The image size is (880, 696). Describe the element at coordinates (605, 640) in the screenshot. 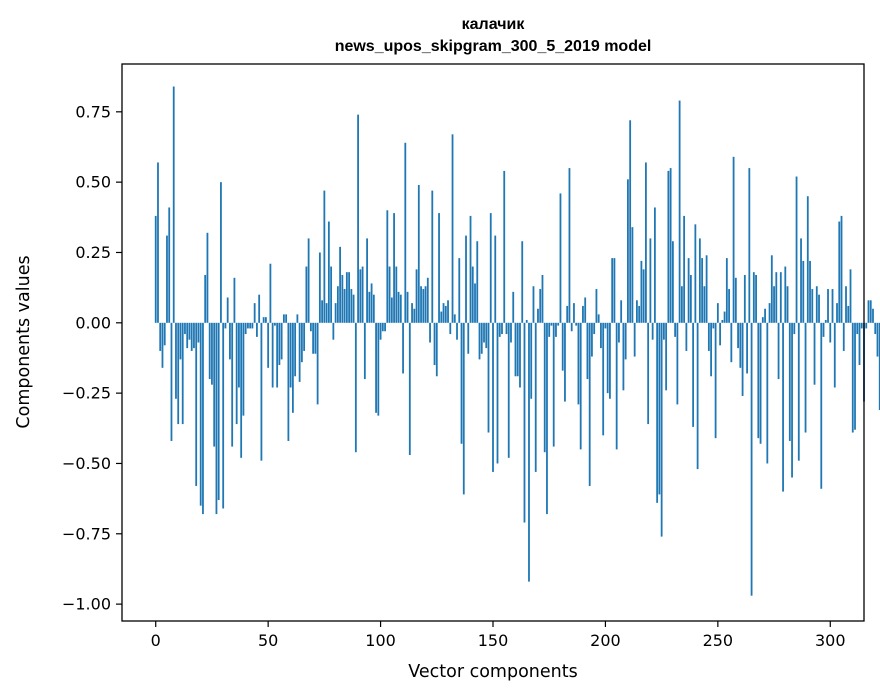

I see `x-tick-label: 200` at that location.